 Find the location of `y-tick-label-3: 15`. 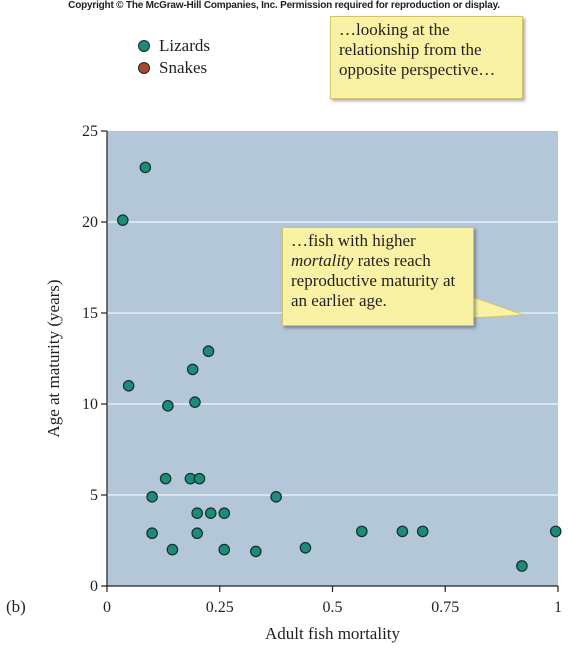

y-tick-label-3: 15 is located at coordinates (90, 313).